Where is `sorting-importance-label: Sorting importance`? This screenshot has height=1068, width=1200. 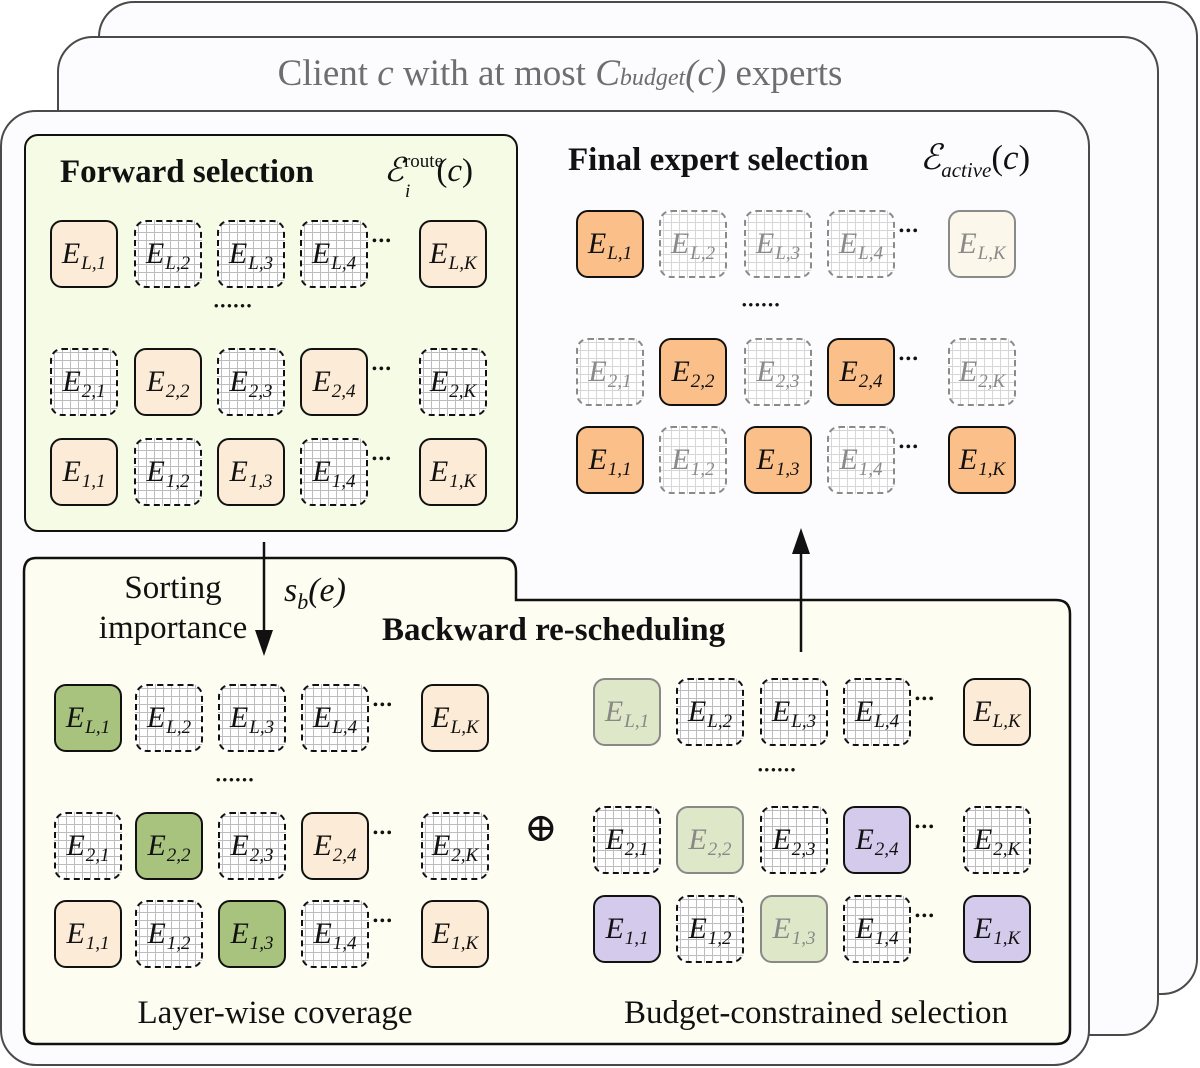 sorting-importance-label: Sorting importance is located at coordinates (173, 608).